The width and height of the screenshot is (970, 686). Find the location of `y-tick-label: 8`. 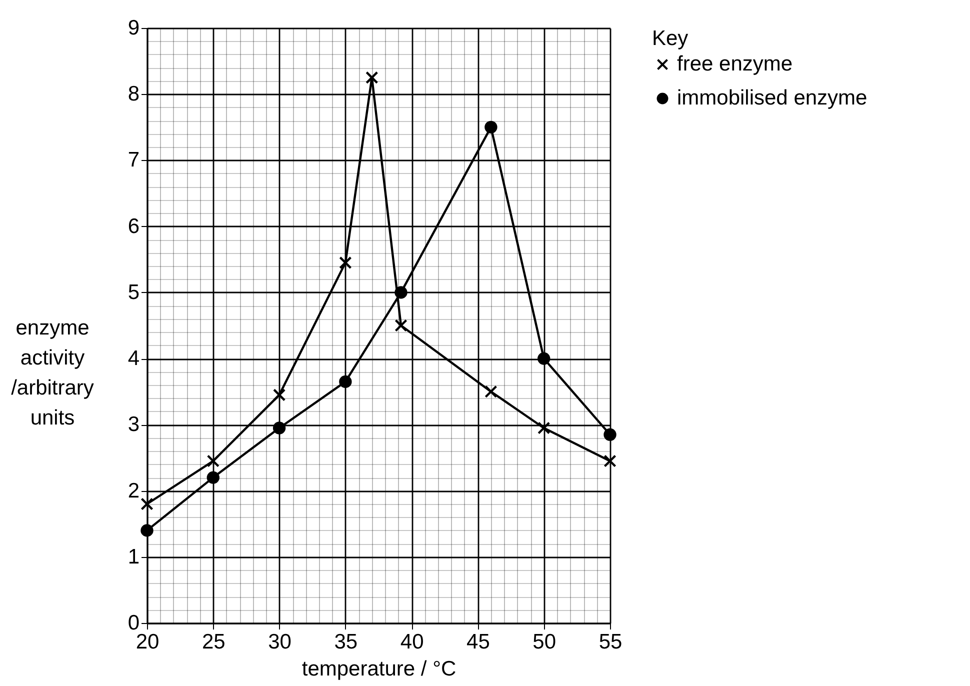

y-tick-label: 8 is located at coordinates (134, 94).